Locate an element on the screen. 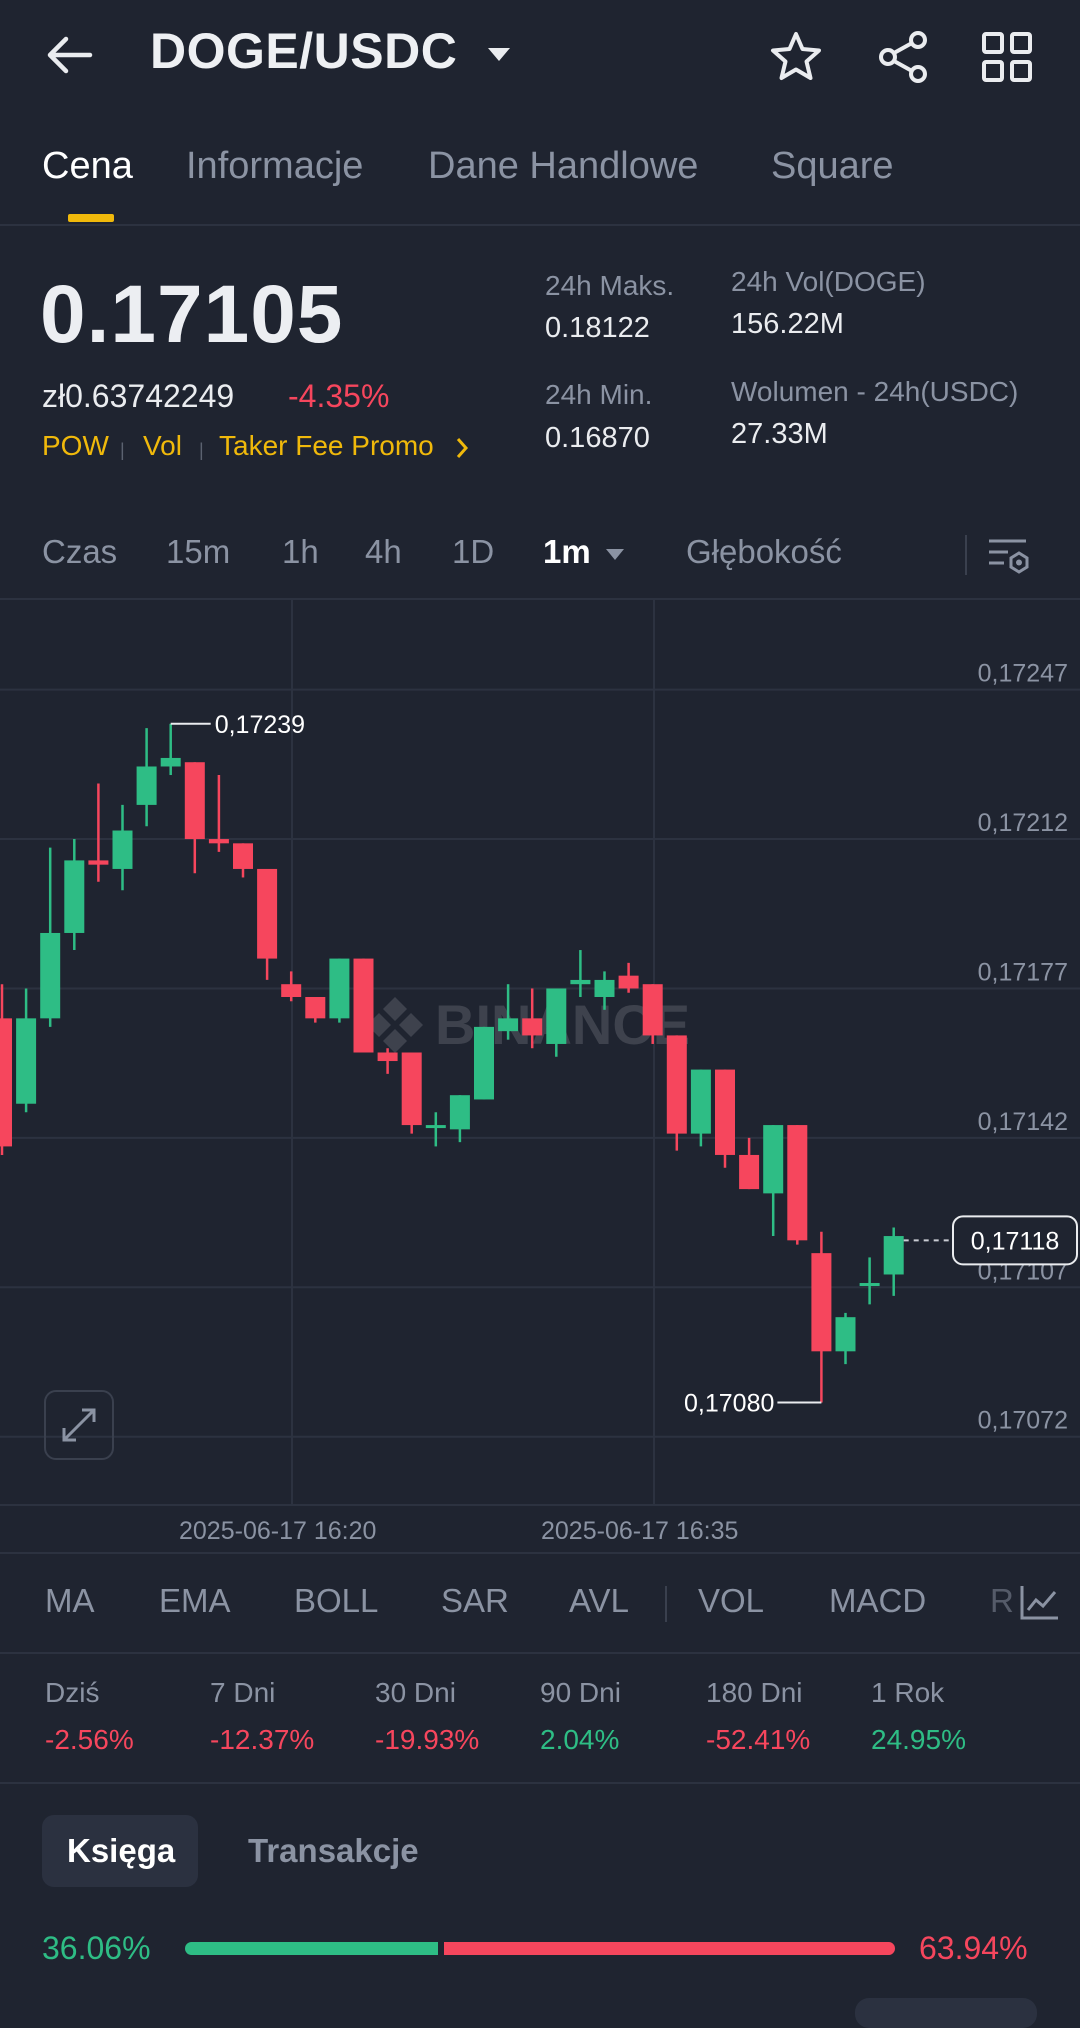  tab-orderbook is located at coordinates (120, 1851).